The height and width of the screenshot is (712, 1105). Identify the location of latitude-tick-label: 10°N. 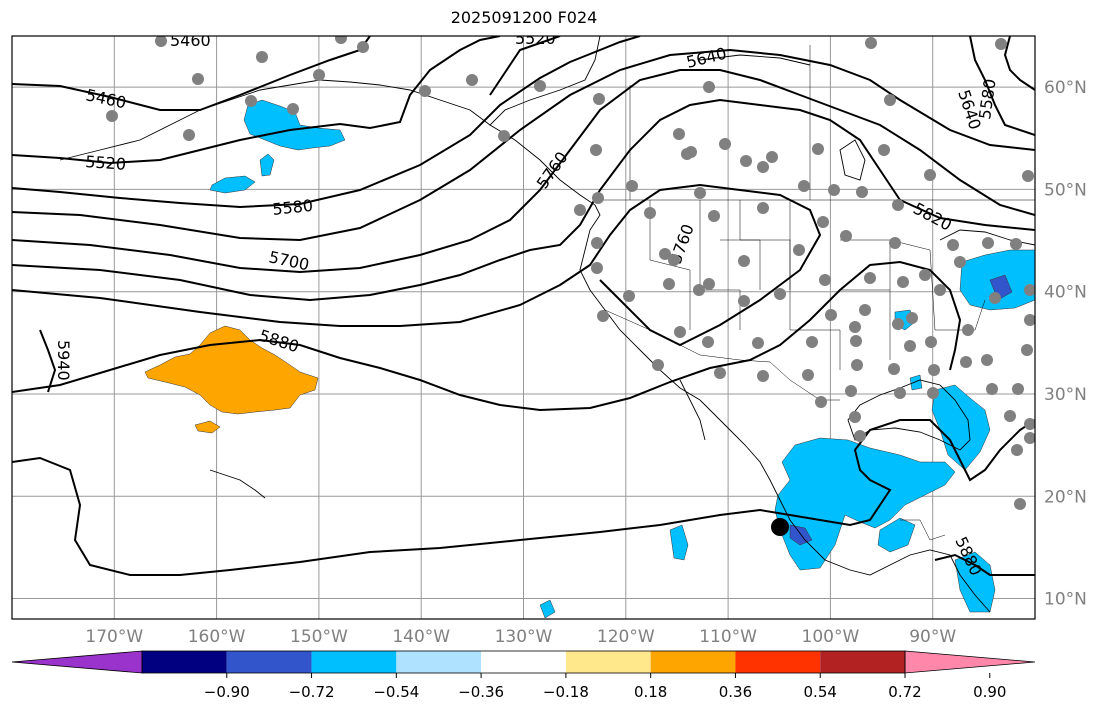
(1065, 600).